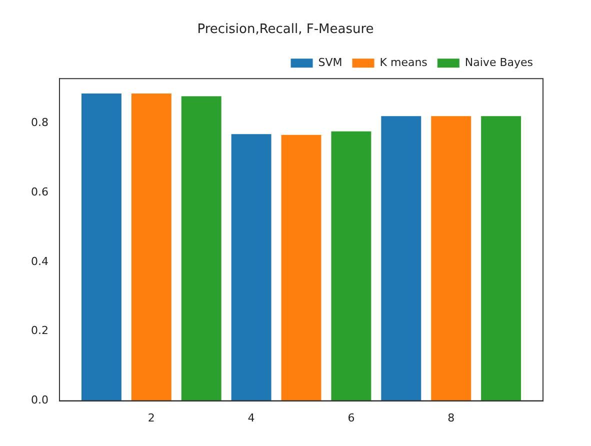 The height and width of the screenshot is (446, 591). What do you see at coordinates (151, 417) in the screenshot?
I see `x-tick-label: 2` at bounding box center [151, 417].